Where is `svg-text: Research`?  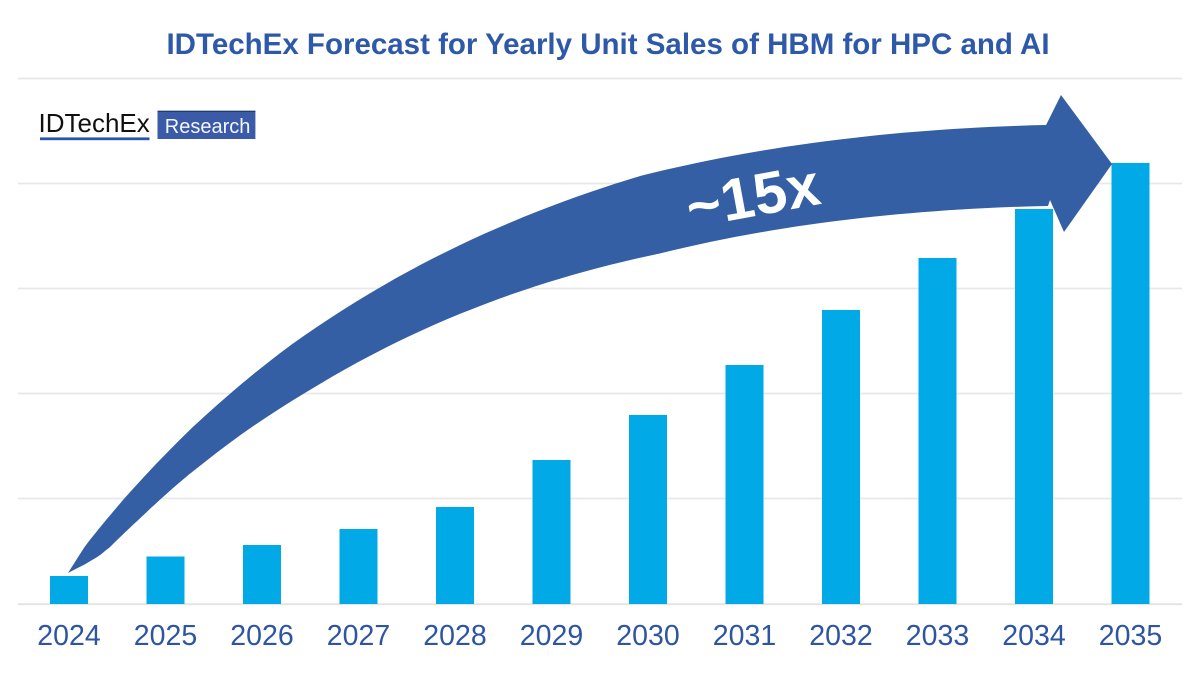
svg-text: Research is located at coordinates (208, 127).